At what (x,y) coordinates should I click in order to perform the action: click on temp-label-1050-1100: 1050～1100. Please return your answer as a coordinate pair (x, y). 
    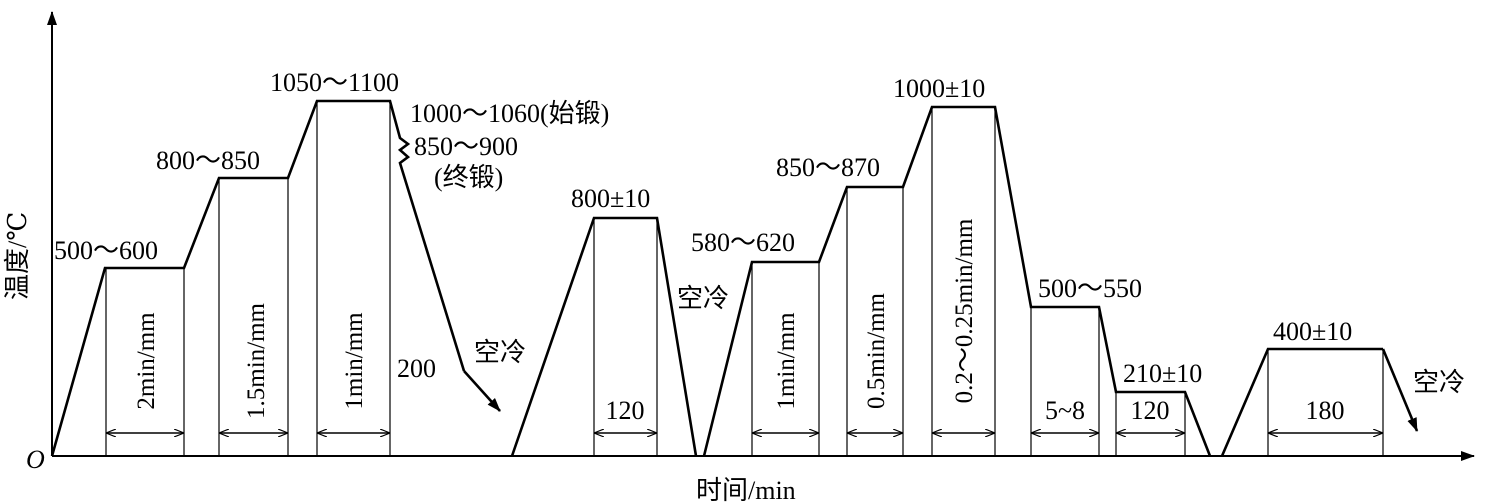
    Looking at the image, I should click on (334, 82).